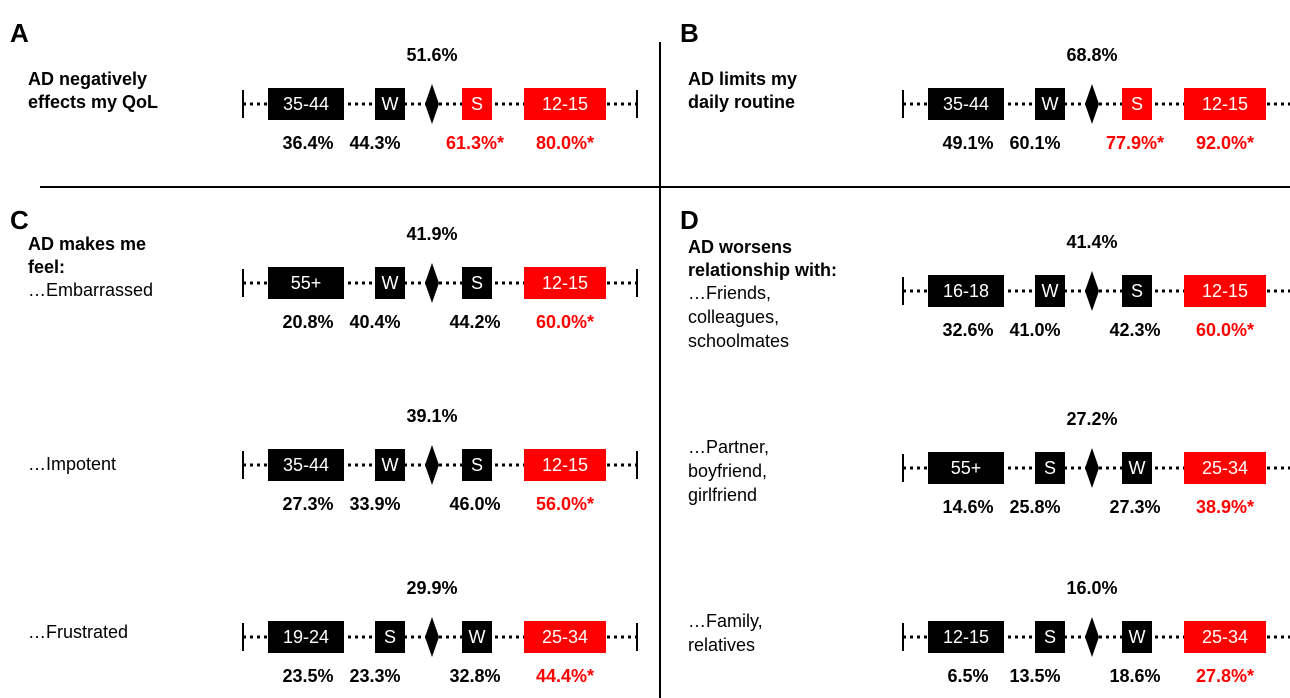 The image size is (1290, 698). Describe the element at coordinates (1034, 676) in the screenshot. I see `group-percent: 13.5%` at that location.